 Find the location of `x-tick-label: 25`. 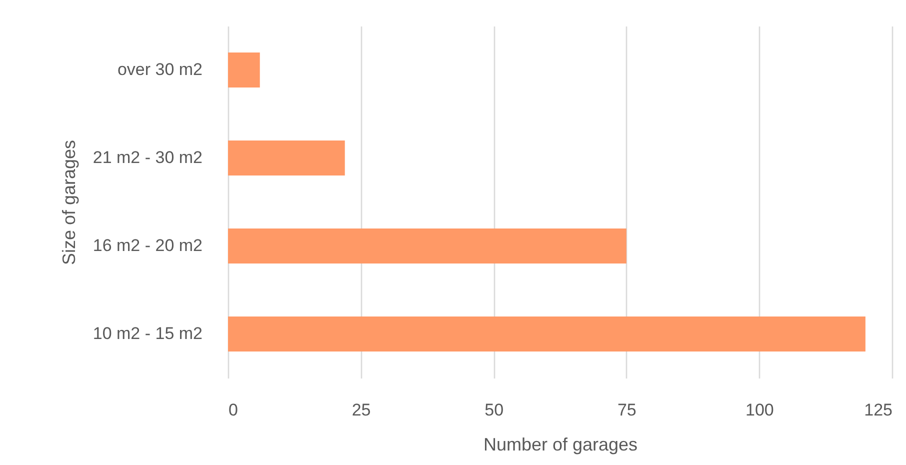

x-tick-label: 25 is located at coordinates (361, 410).